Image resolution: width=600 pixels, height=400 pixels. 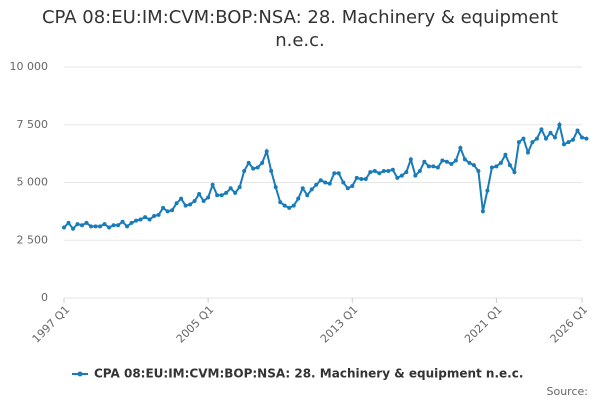 What do you see at coordinates (33, 124) in the screenshot?
I see `y-tick-label: 7 500` at bounding box center [33, 124].